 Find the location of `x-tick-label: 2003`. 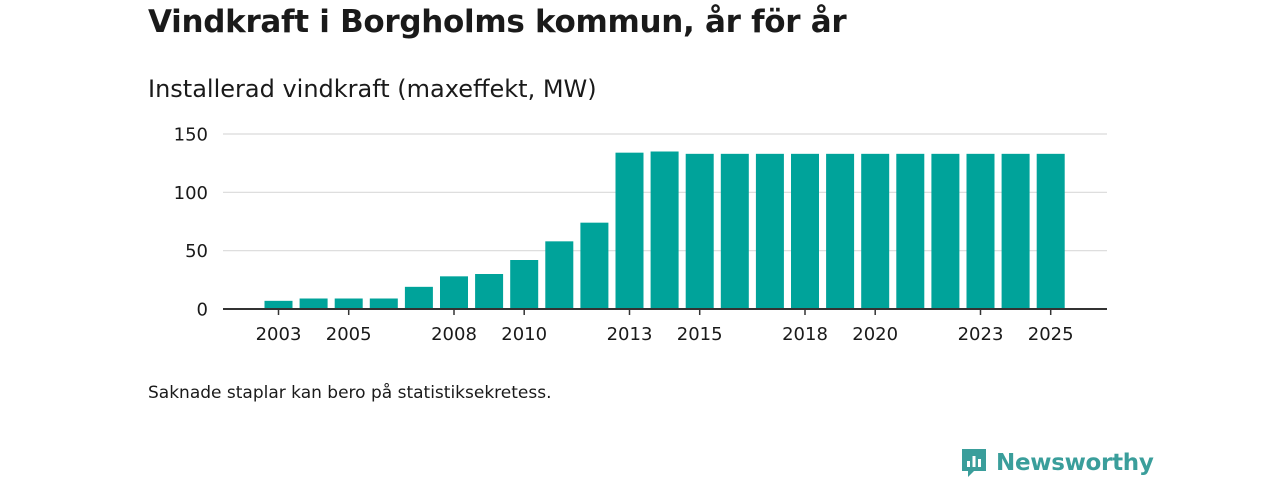

x-tick-label: 2003 is located at coordinates (279, 334).